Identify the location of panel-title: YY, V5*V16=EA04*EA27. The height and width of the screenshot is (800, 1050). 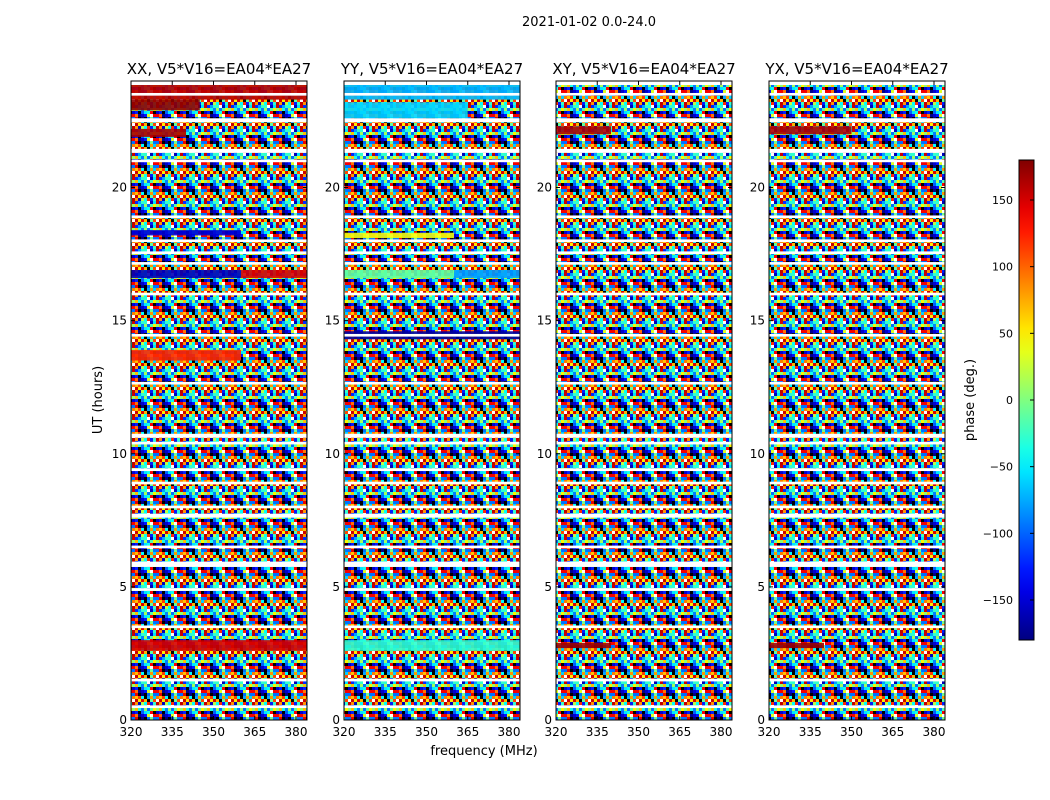
(431, 69).